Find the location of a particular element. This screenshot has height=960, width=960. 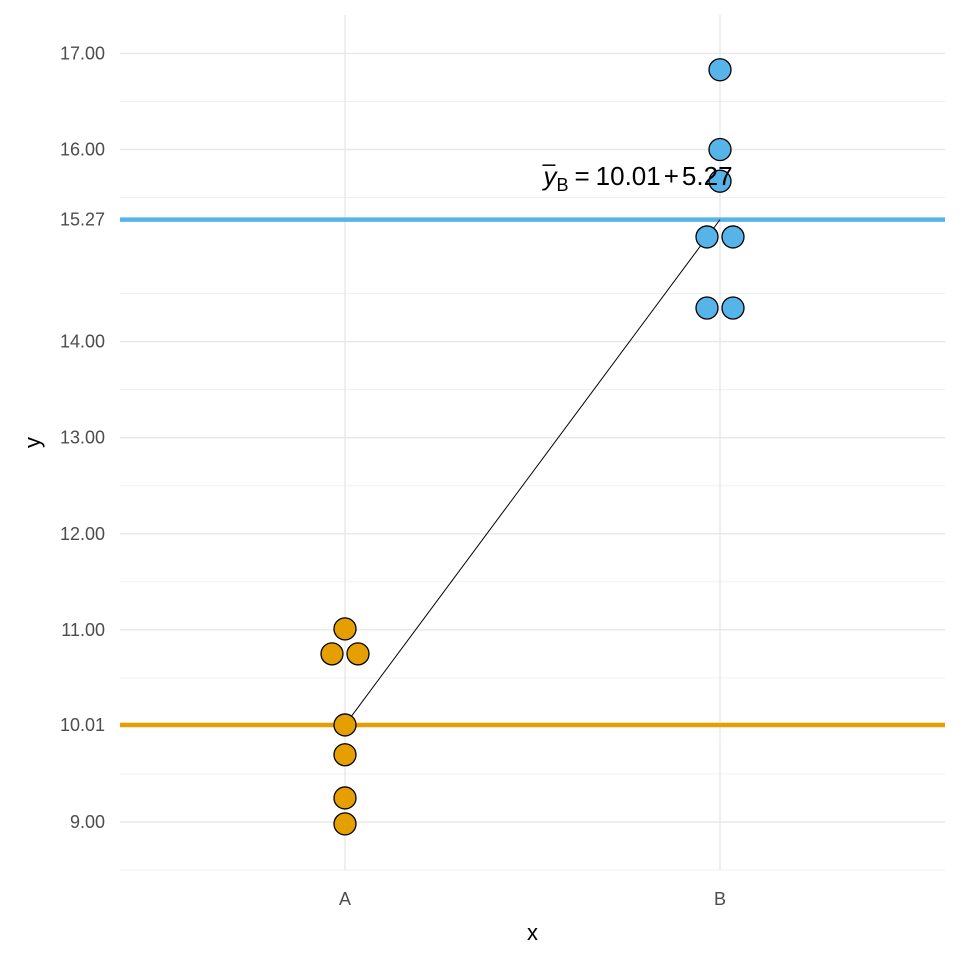

annotation-y-symbol: y is located at coordinates (549, 176).